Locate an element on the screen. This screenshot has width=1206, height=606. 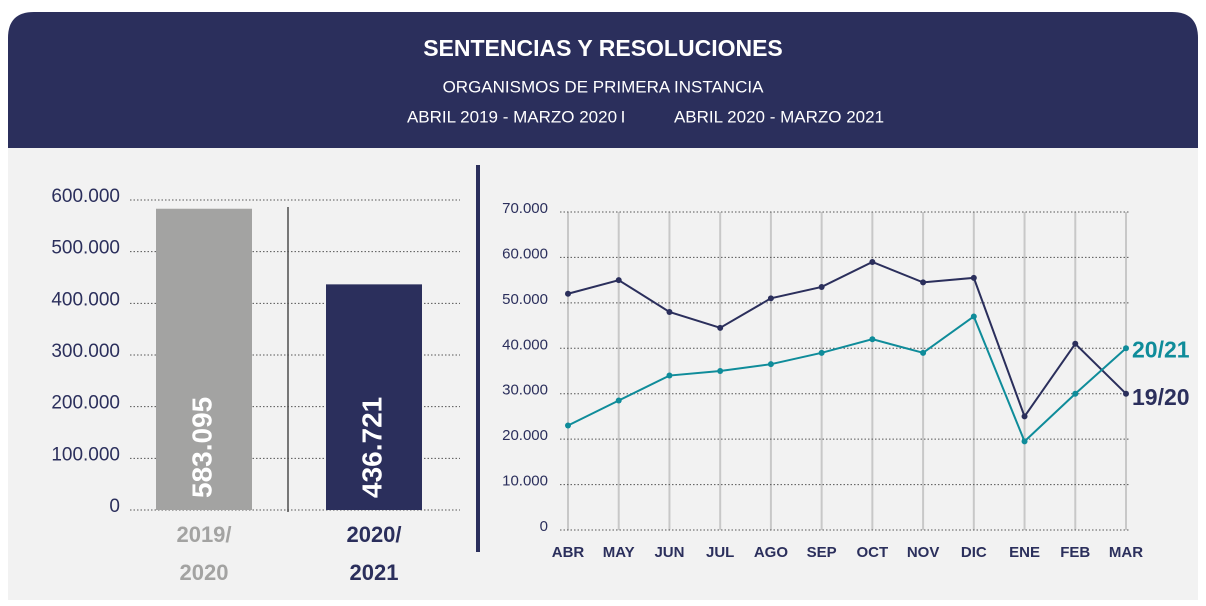
y-tick-label: 10.000 is located at coordinates (525, 481).